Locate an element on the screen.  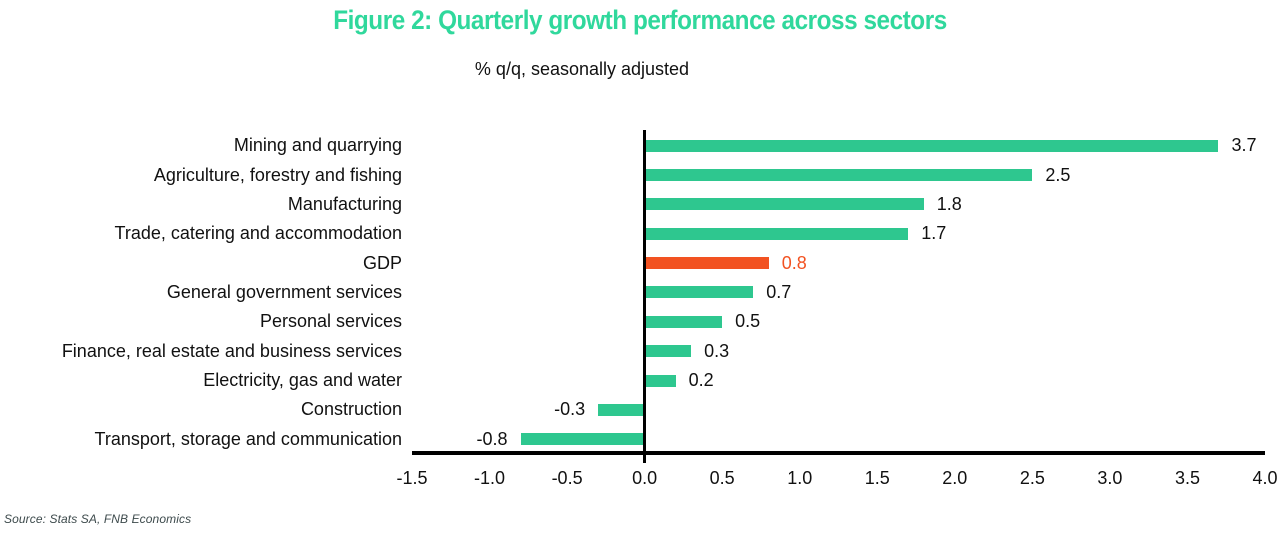
category-label: Transport, storage and communication is located at coordinates (248, 438).